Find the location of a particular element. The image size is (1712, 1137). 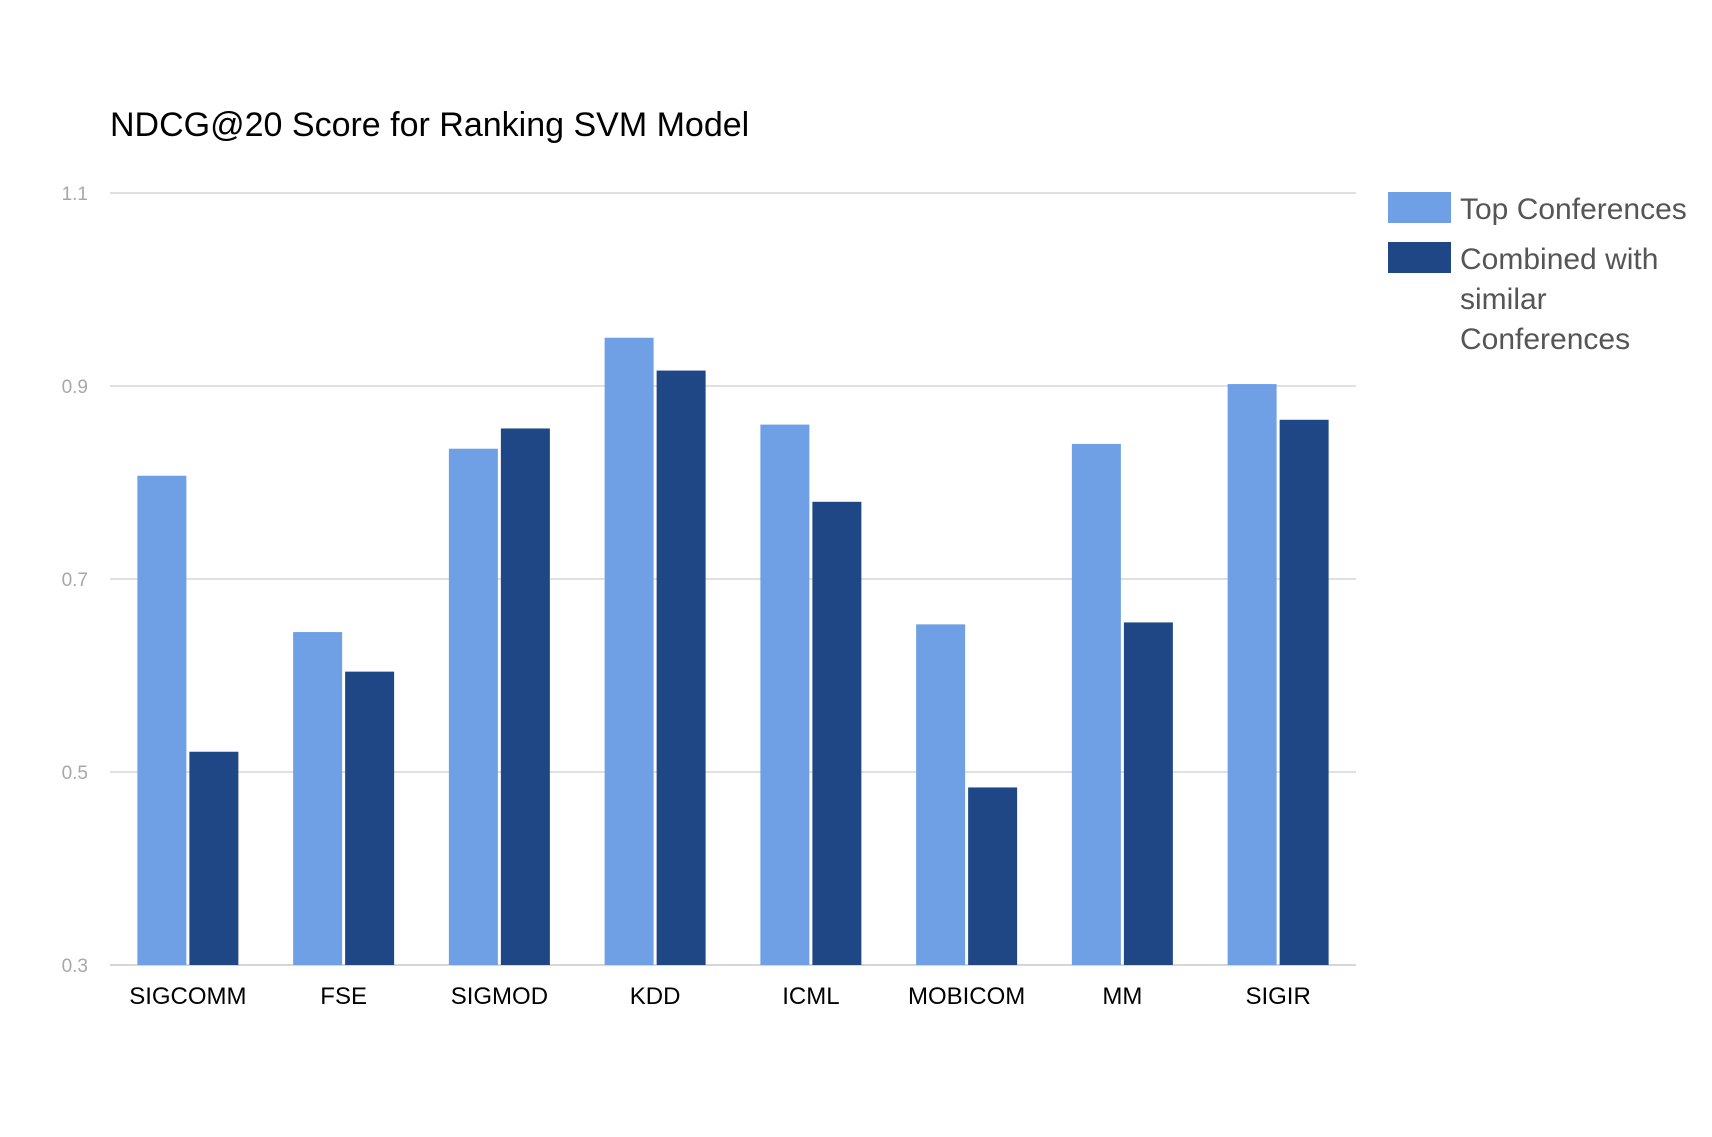

x-tick-label: SIGIR is located at coordinates (1277, 996).